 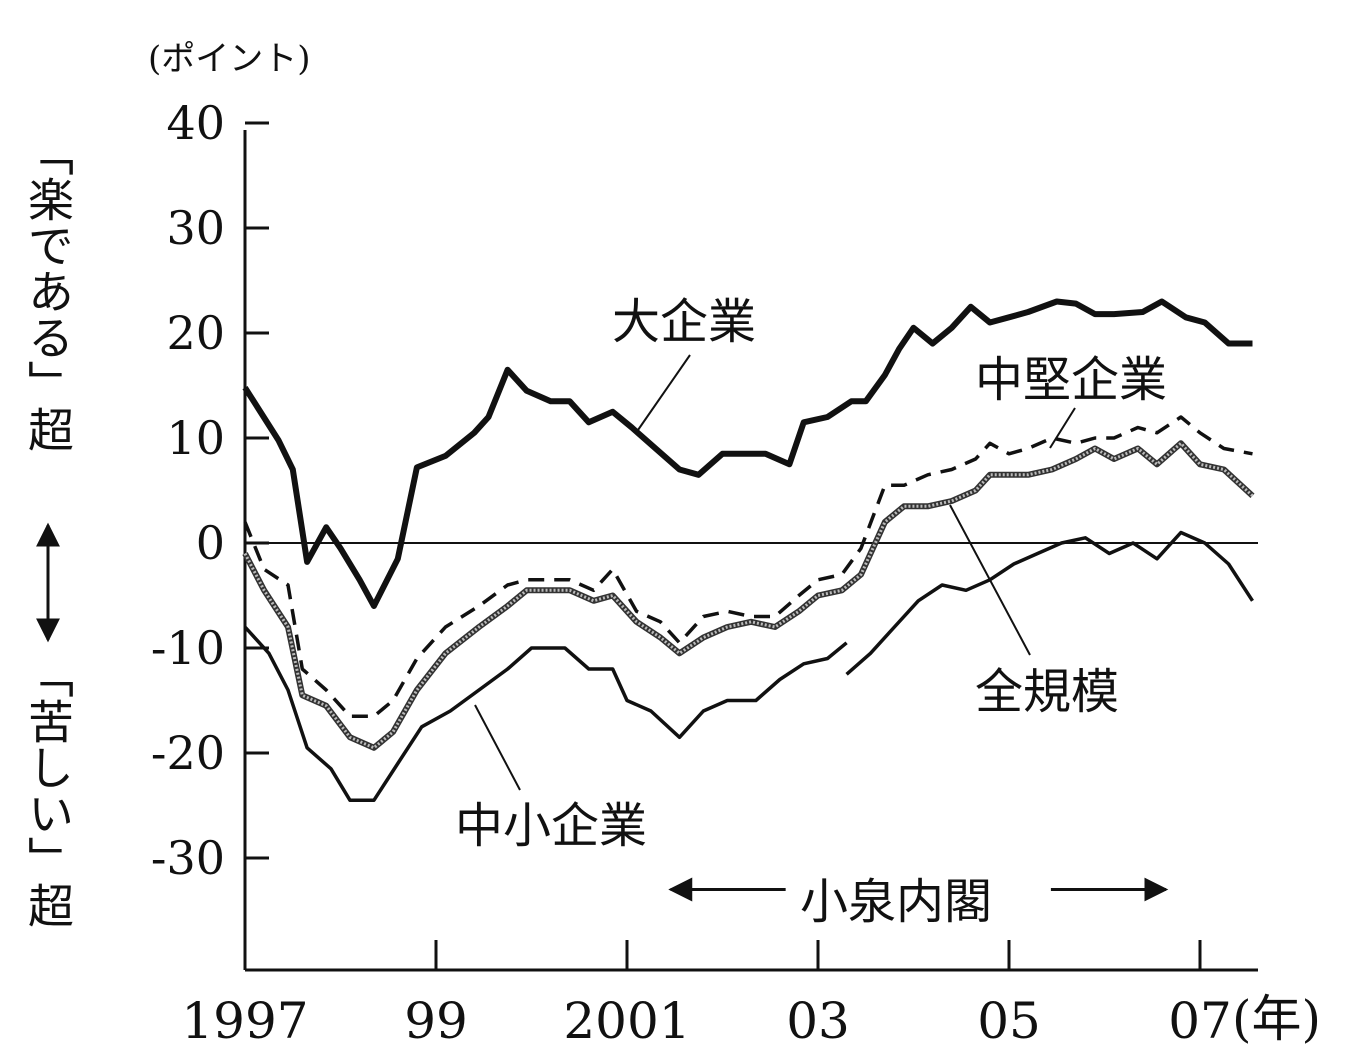 What do you see at coordinates (436, 1021) in the screenshot?
I see `x-tick-label: 99` at bounding box center [436, 1021].